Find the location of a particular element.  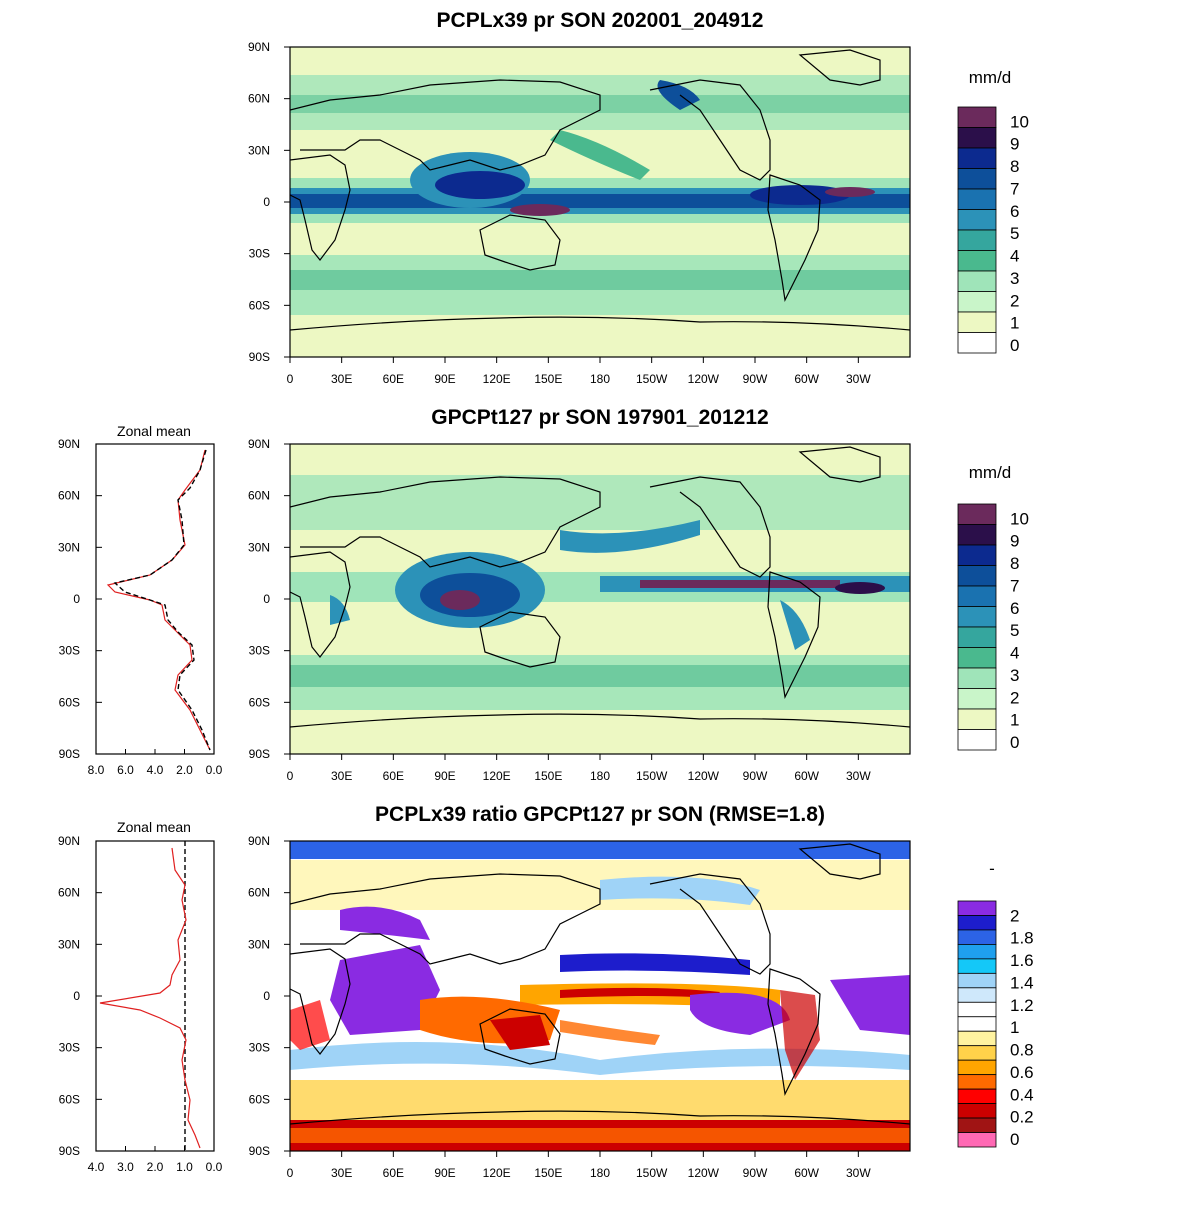

colorbar-label: 7 is located at coordinates (1014, 585).